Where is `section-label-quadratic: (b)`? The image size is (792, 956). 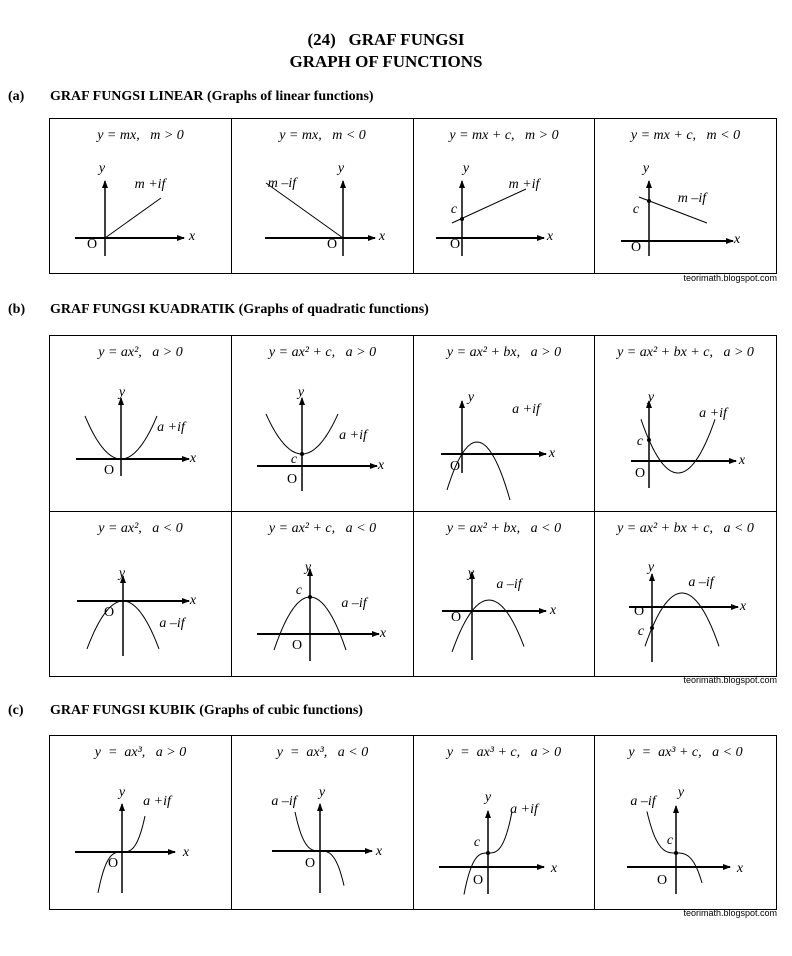 section-label-quadratic: (b) is located at coordinates (17, 309).